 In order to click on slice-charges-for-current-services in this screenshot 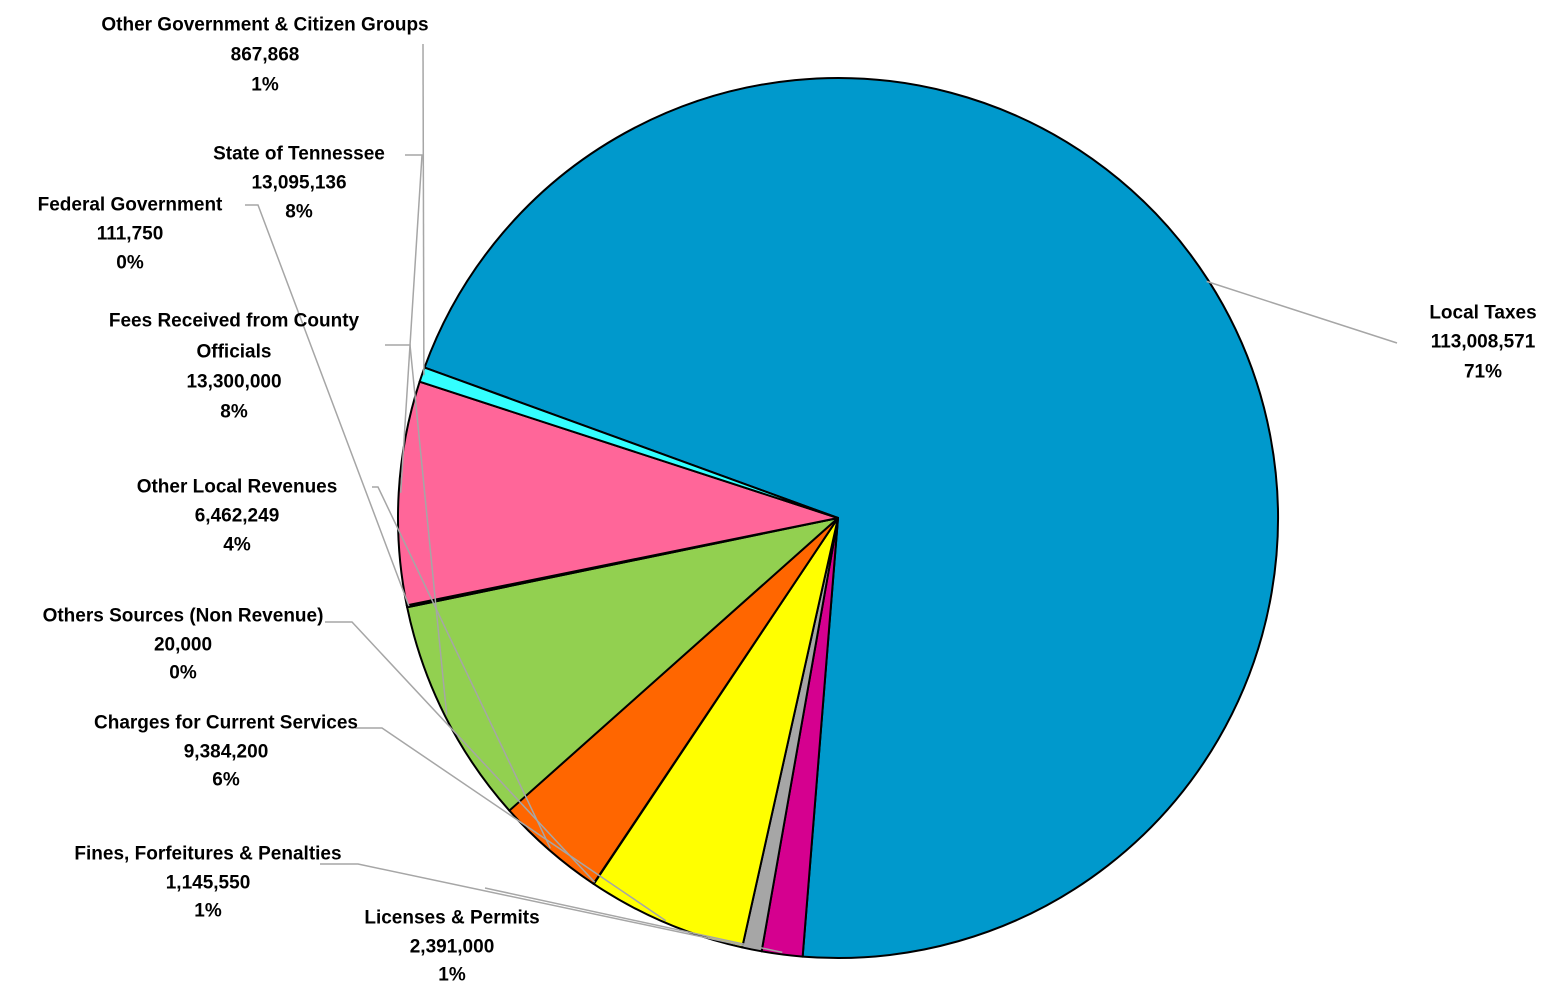, I will do `click(715, 733)`.